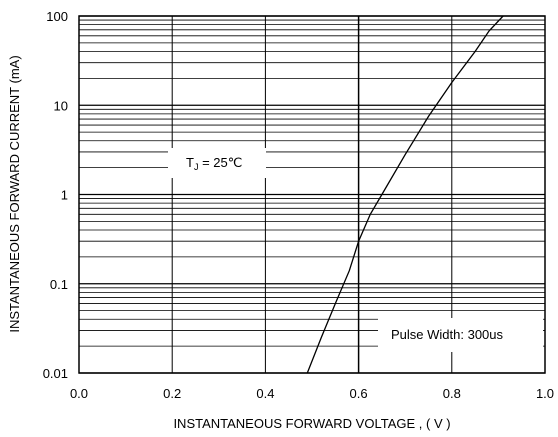 The height and width of the screenshot is (437, 558). I want to click on y-tick-label: 0.1, so click(59, 284).